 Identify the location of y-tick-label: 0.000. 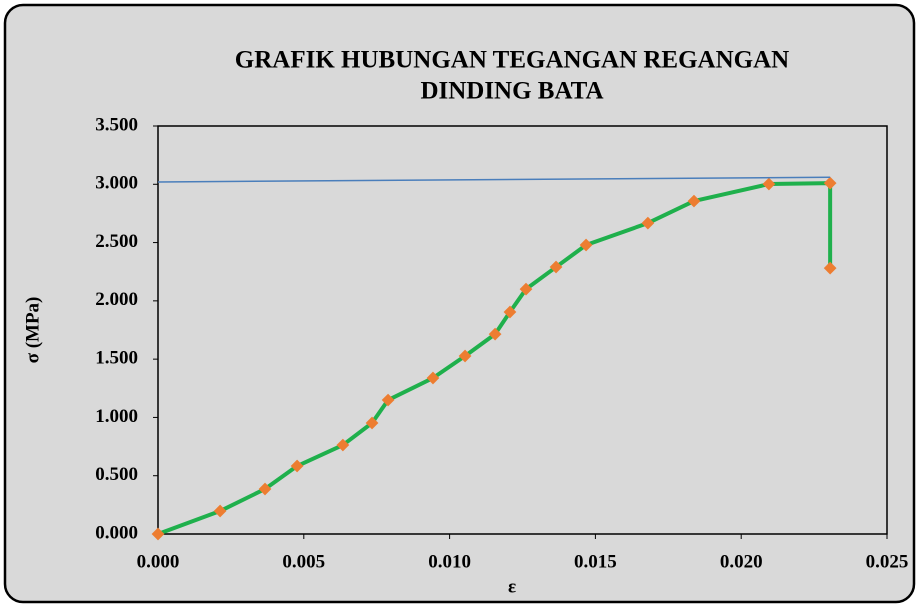
(116, 532).